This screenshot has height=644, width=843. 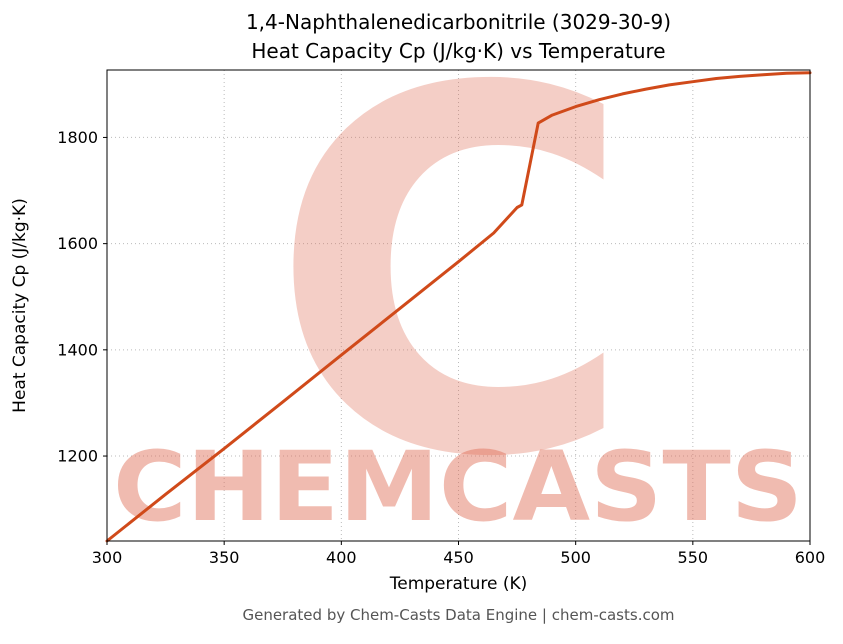 What do you see at coordinates (341, 557) in the screenshot?
I see `x-tick-label: 400` at bounding box center [341, 557].